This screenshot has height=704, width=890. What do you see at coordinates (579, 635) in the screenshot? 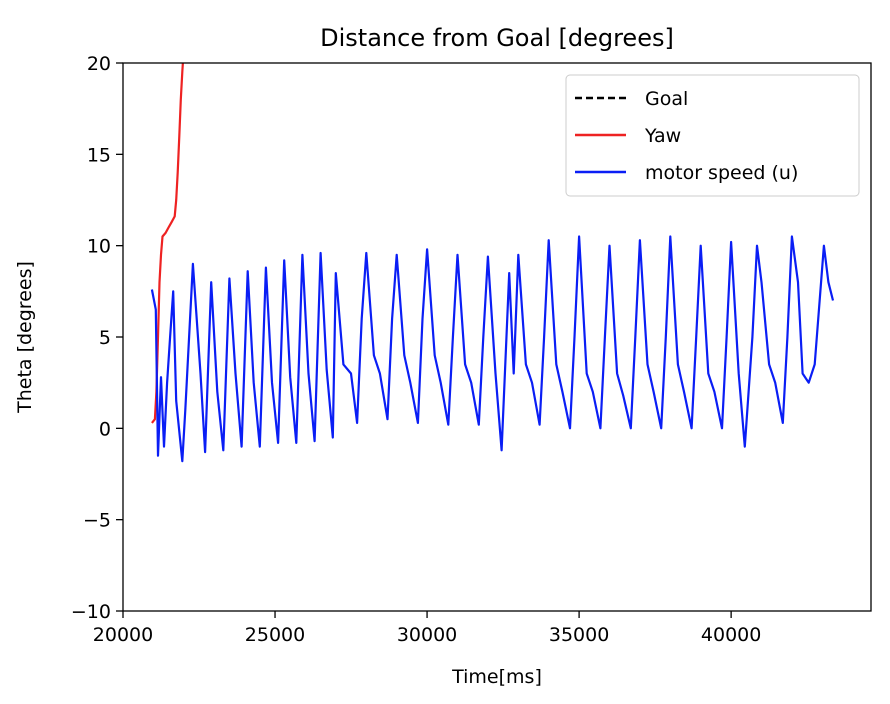
I see `x-tick-label: 35000` at bounding box center [579, 635].